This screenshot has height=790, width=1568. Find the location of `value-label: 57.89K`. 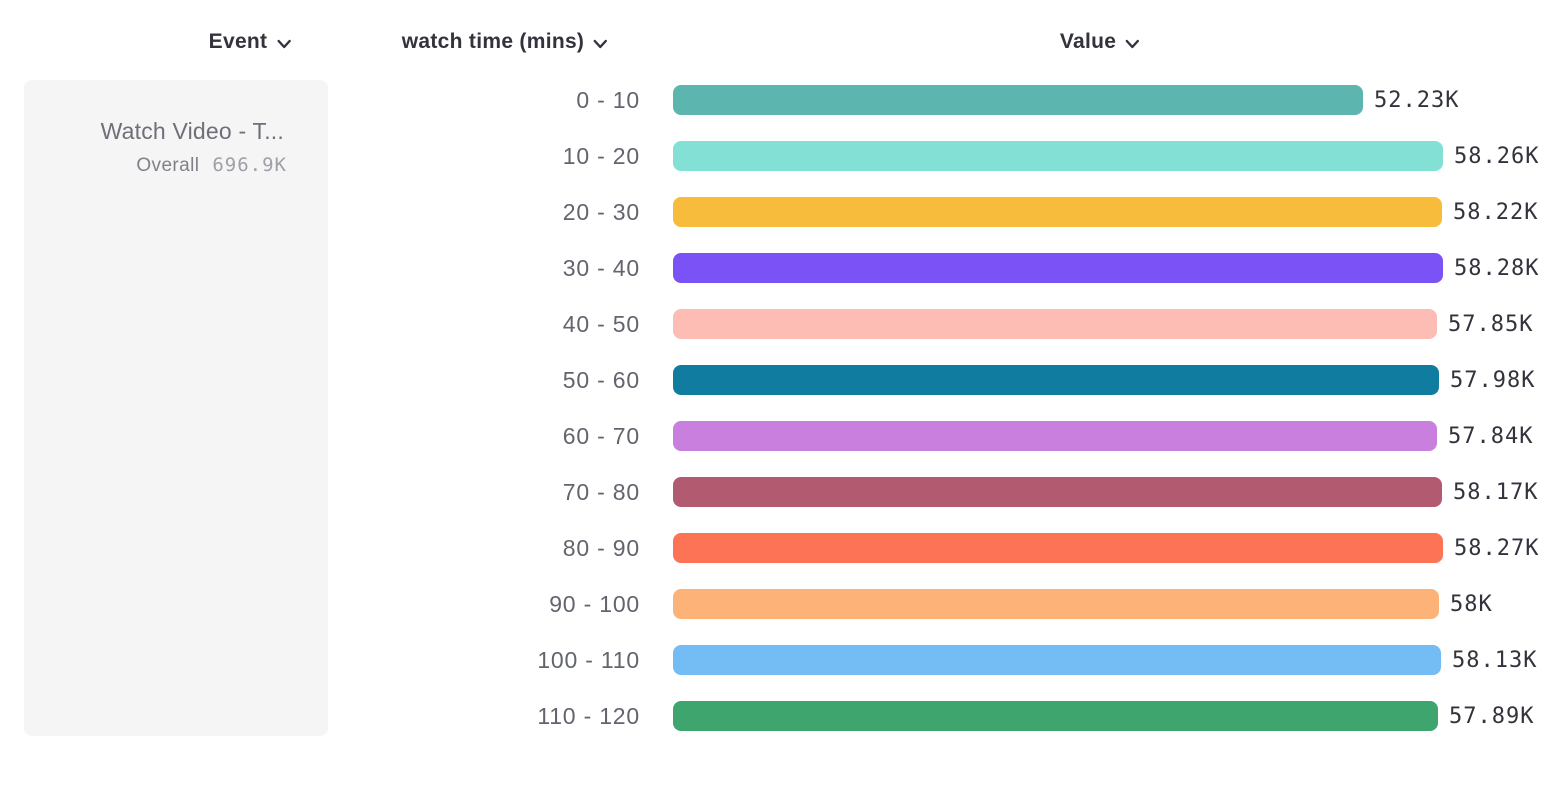

value-label: 57.89K is located at coordinates (1492, 716).